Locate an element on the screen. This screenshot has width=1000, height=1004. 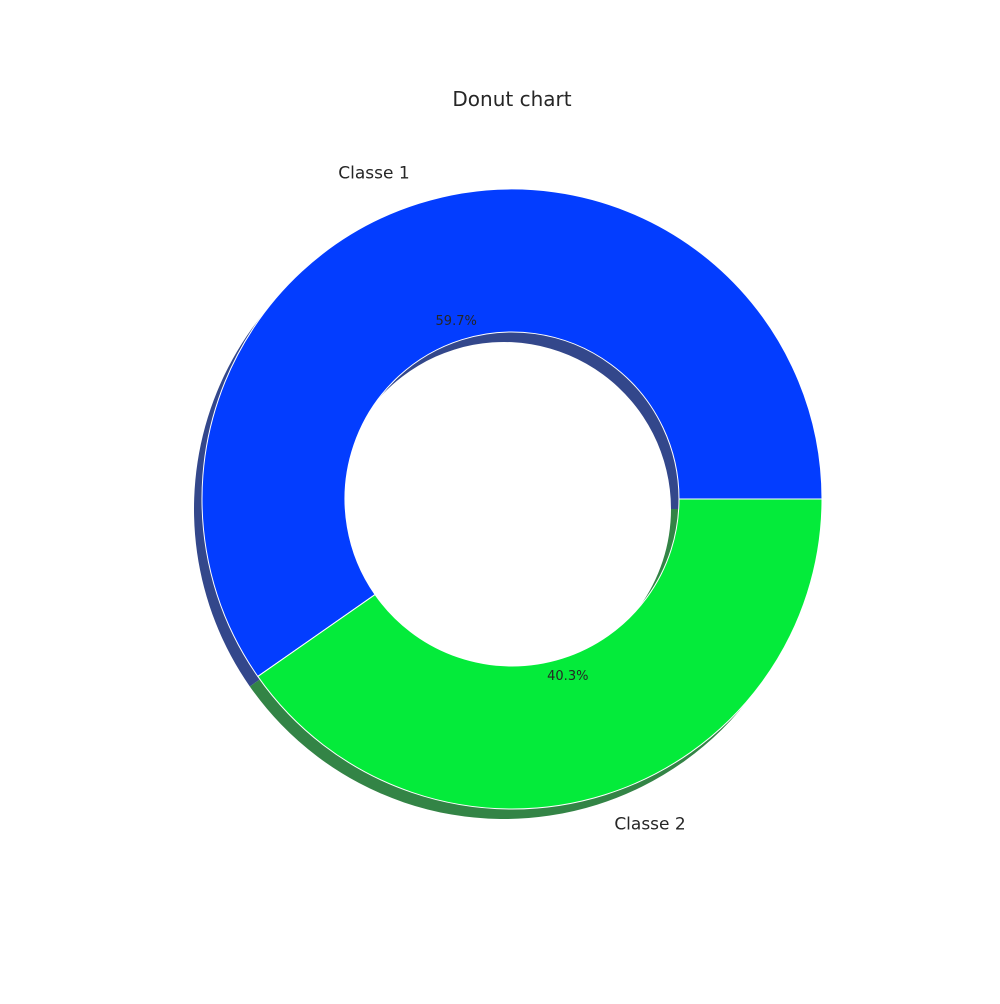
slice-label-2: Classe 2 is located at coordinates (649, 824).